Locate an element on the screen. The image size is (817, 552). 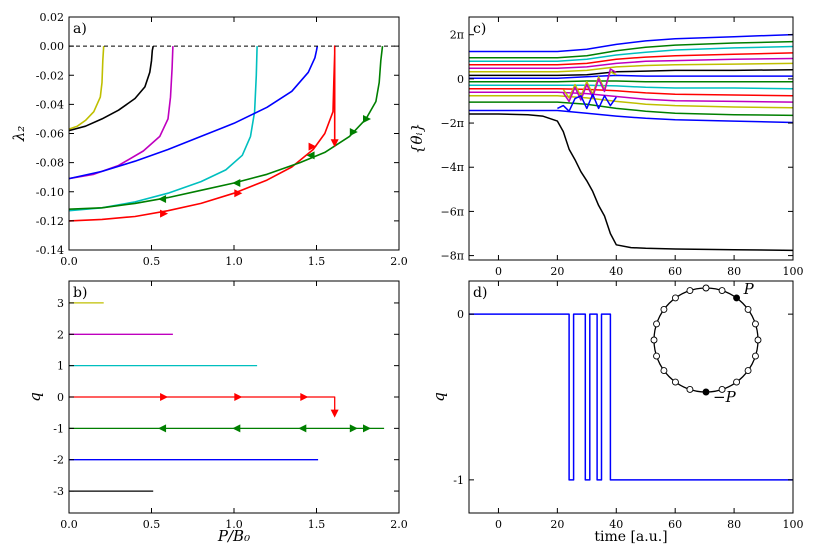
y-tick-label: 1 is located at coordinates (60, 366).